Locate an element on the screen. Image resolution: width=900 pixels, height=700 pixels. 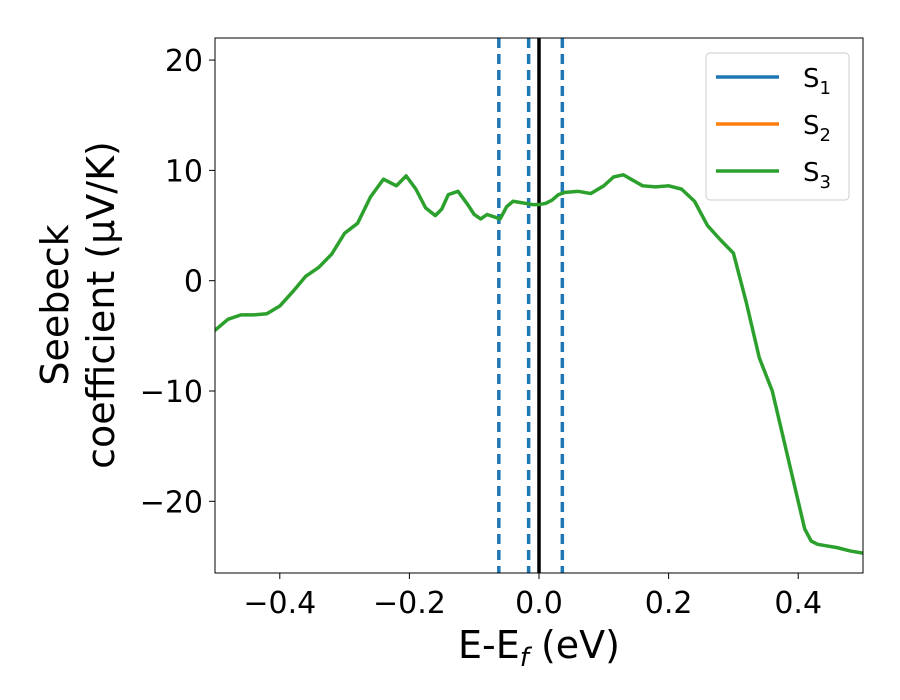
x-tick-label: −0.2 is located at coordinates (409, 603).